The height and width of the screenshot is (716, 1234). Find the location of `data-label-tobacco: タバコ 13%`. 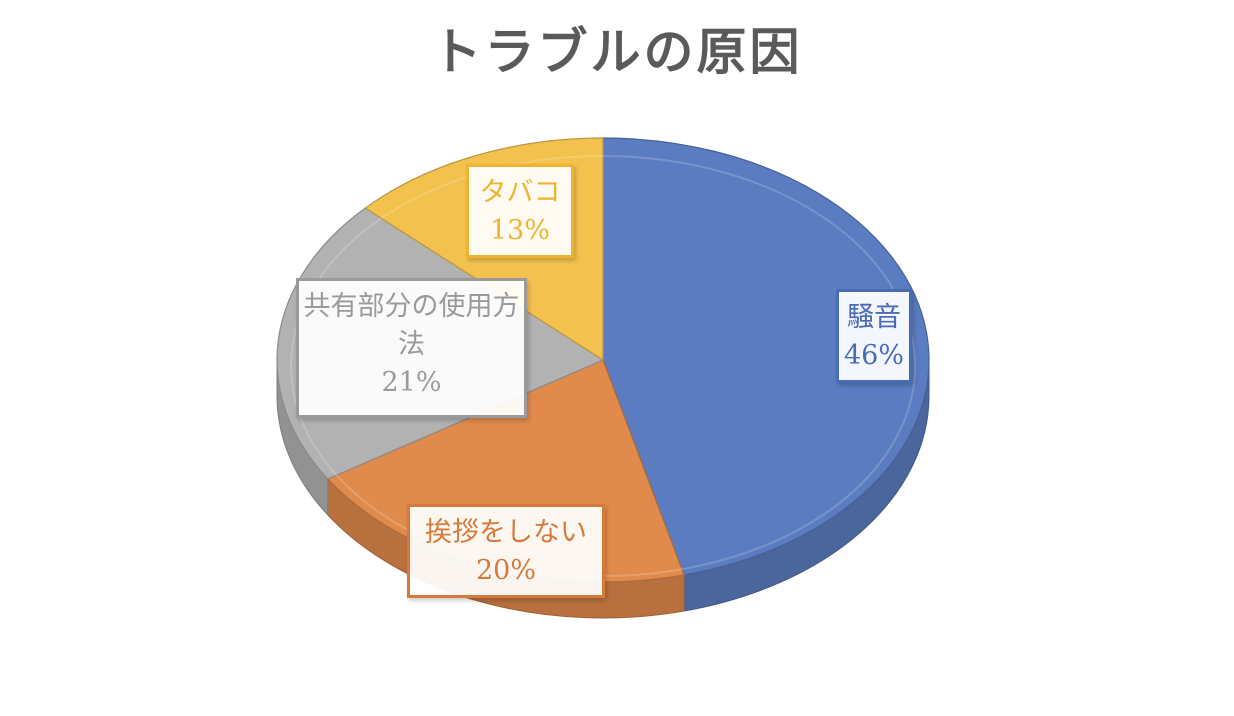

data-label-tobacco: タバコ 13% is located at coordinates (520, 211).